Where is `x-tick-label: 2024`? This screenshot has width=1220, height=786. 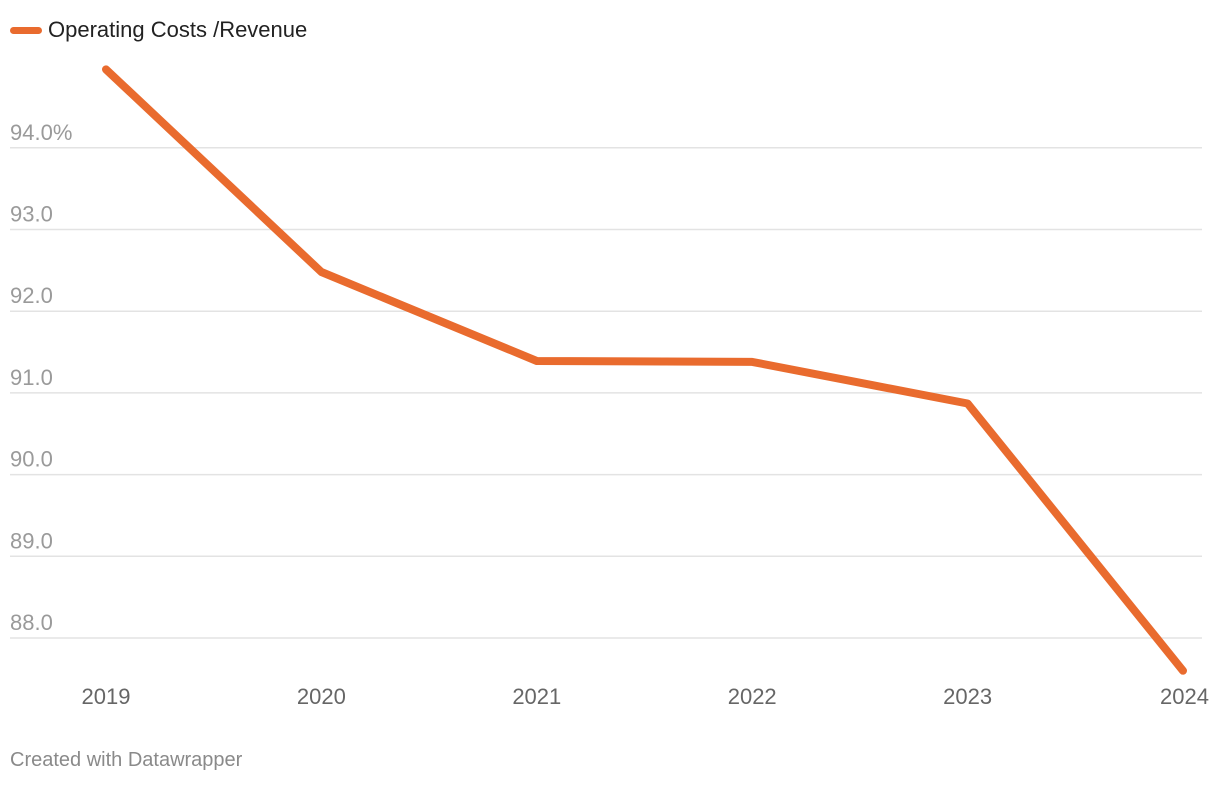 x-tick-label: 2024 is located at coordinates (1184, 696).